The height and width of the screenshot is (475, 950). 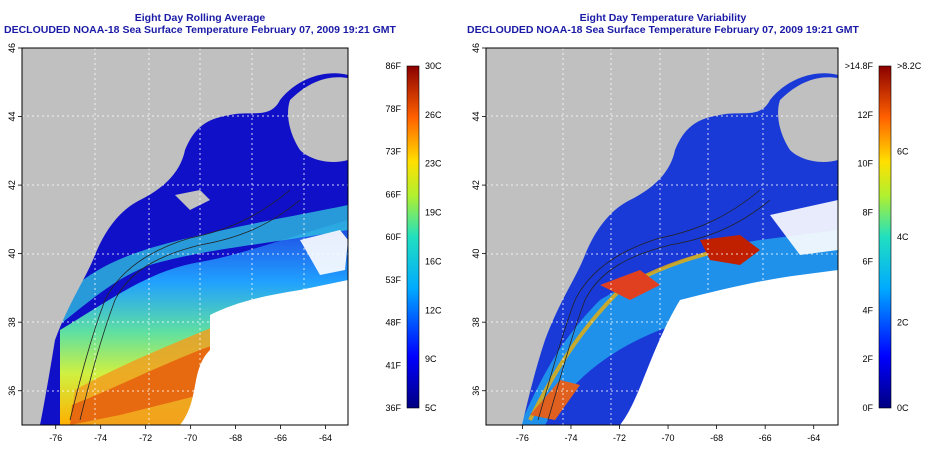 What do you see at coordinates (570, 438) in the screenshot?
I see `lon-tick-label-1: -74` at bounding box center [570, 438].